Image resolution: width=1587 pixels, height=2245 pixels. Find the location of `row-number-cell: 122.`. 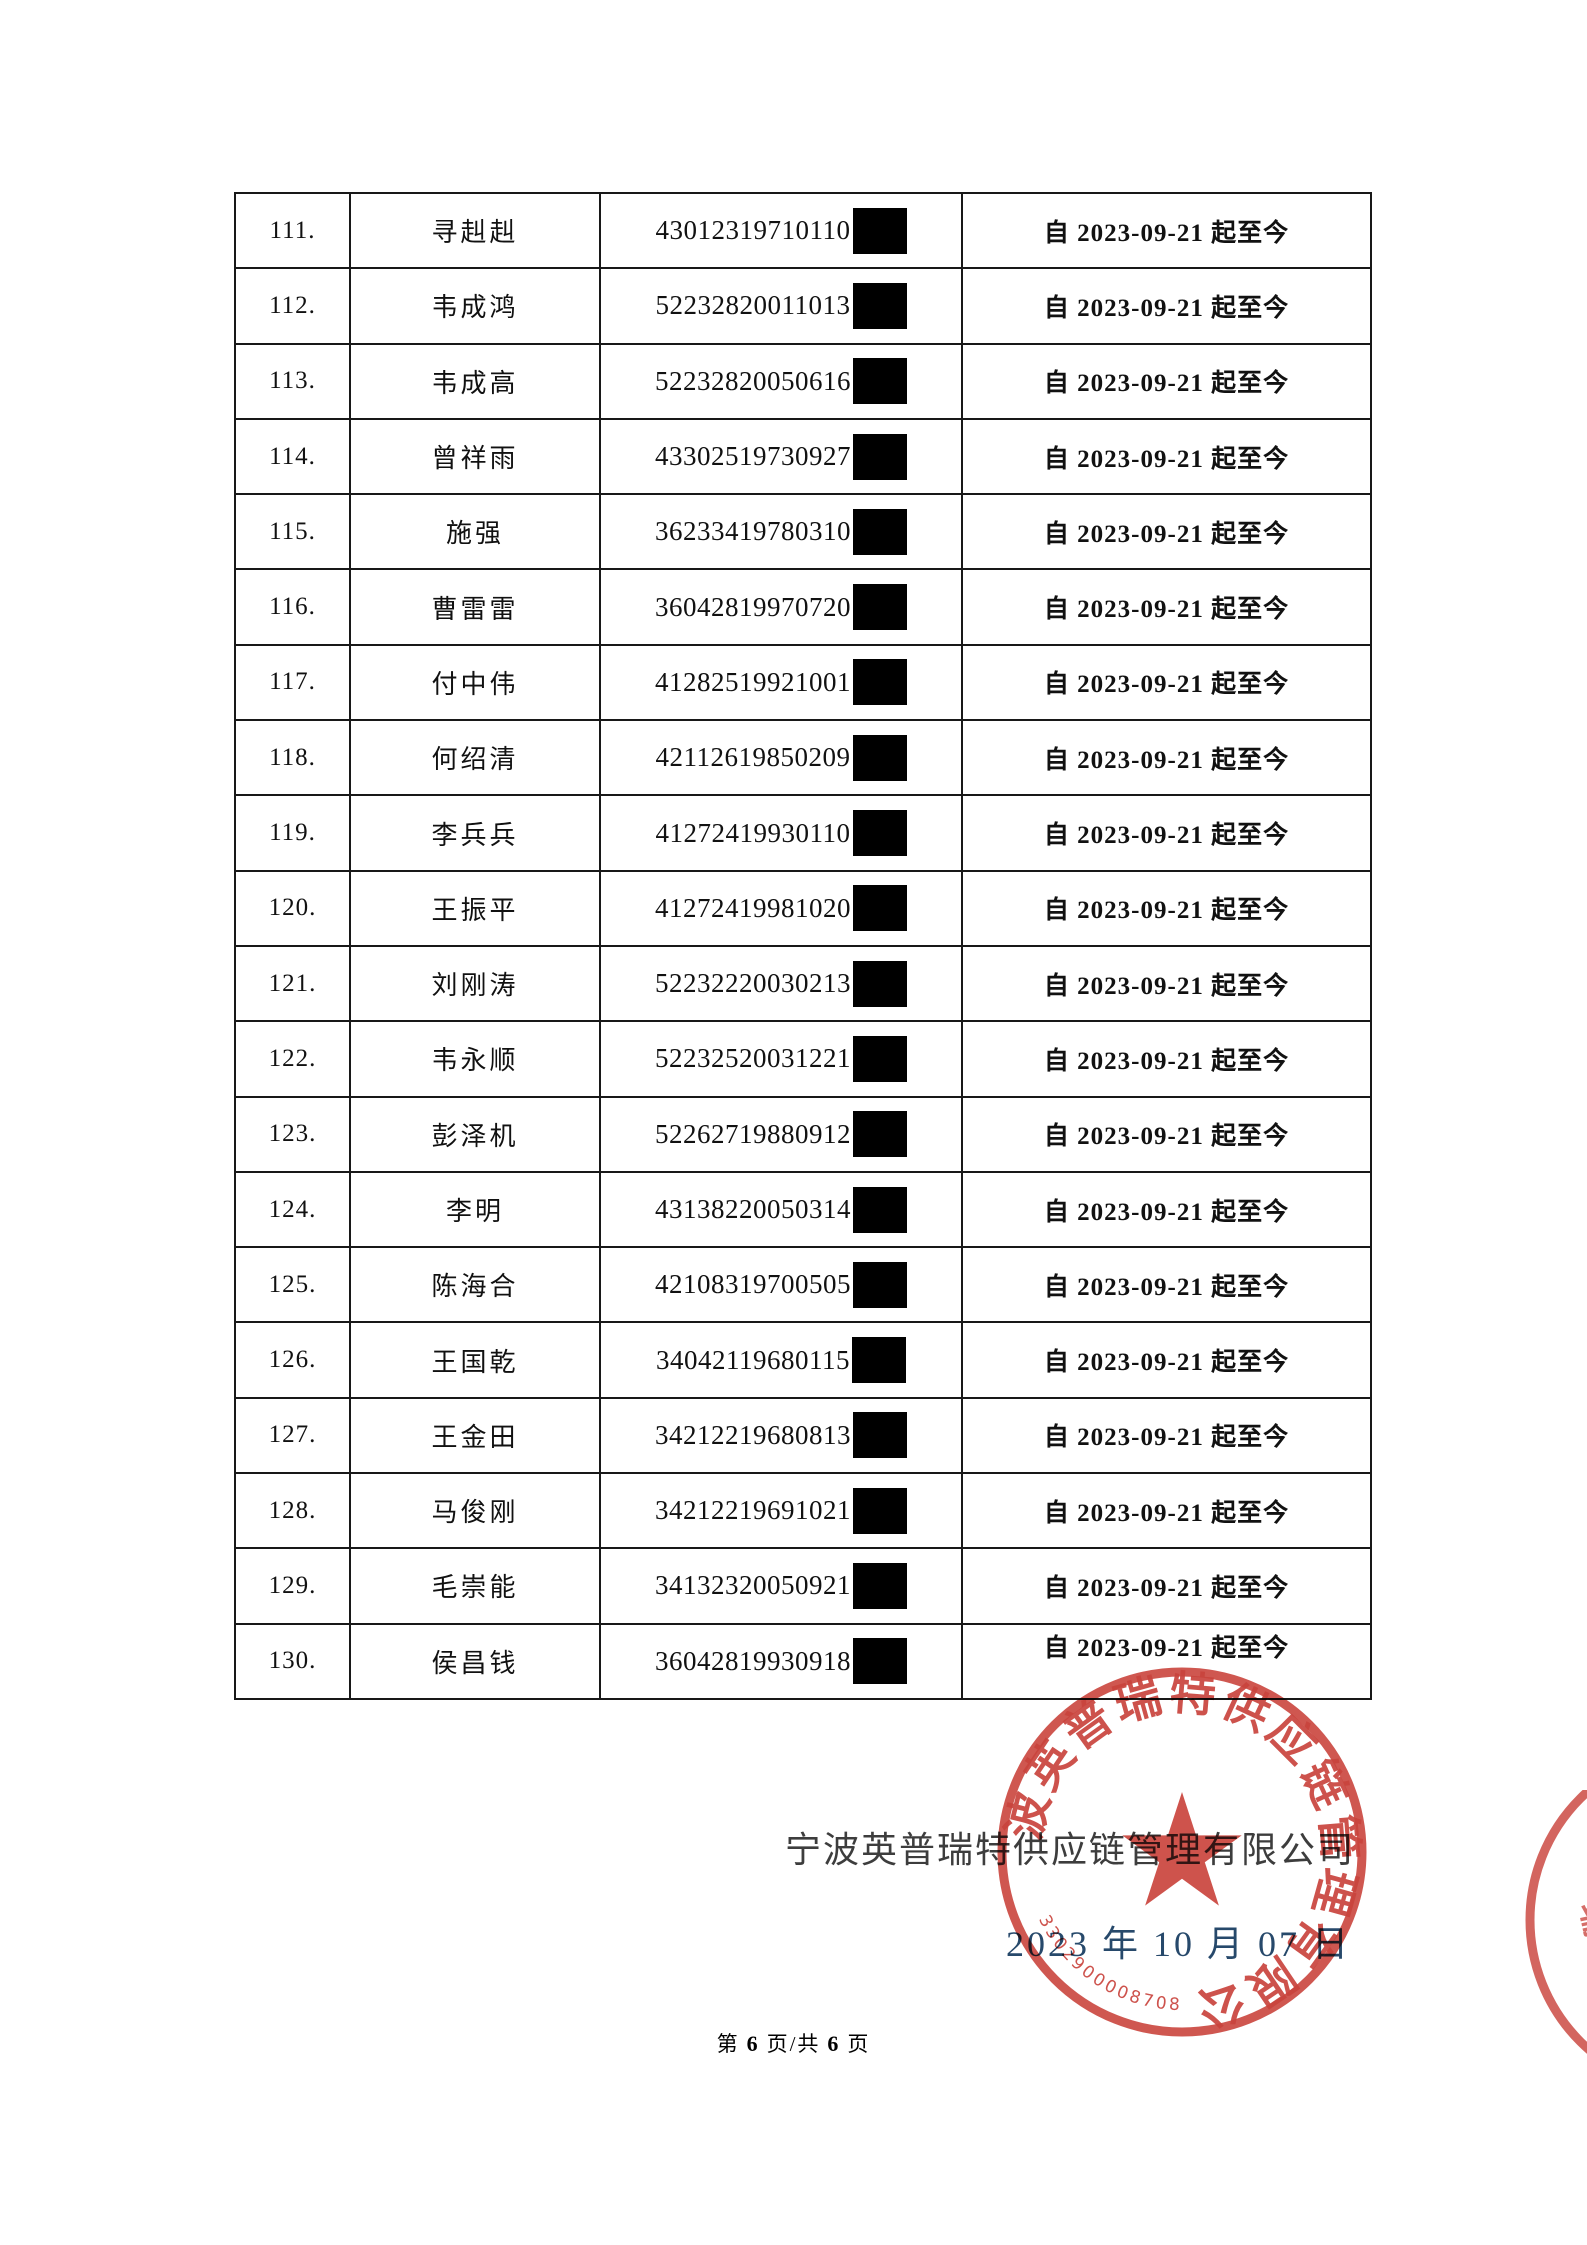

row-number-cell: 122. is located at coordinates (292, 1059).